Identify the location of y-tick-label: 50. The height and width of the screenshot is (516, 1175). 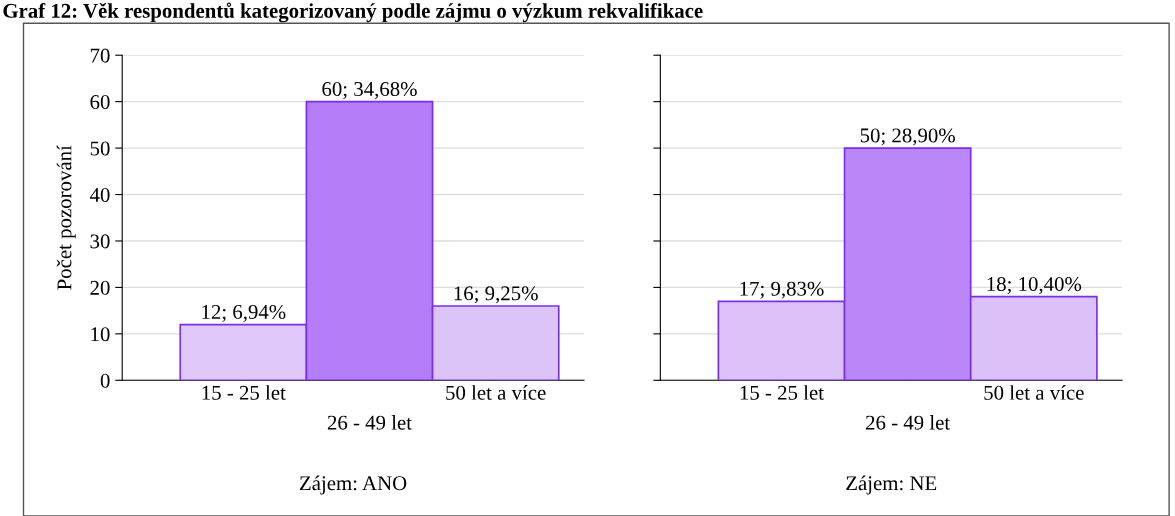
(100, 148).